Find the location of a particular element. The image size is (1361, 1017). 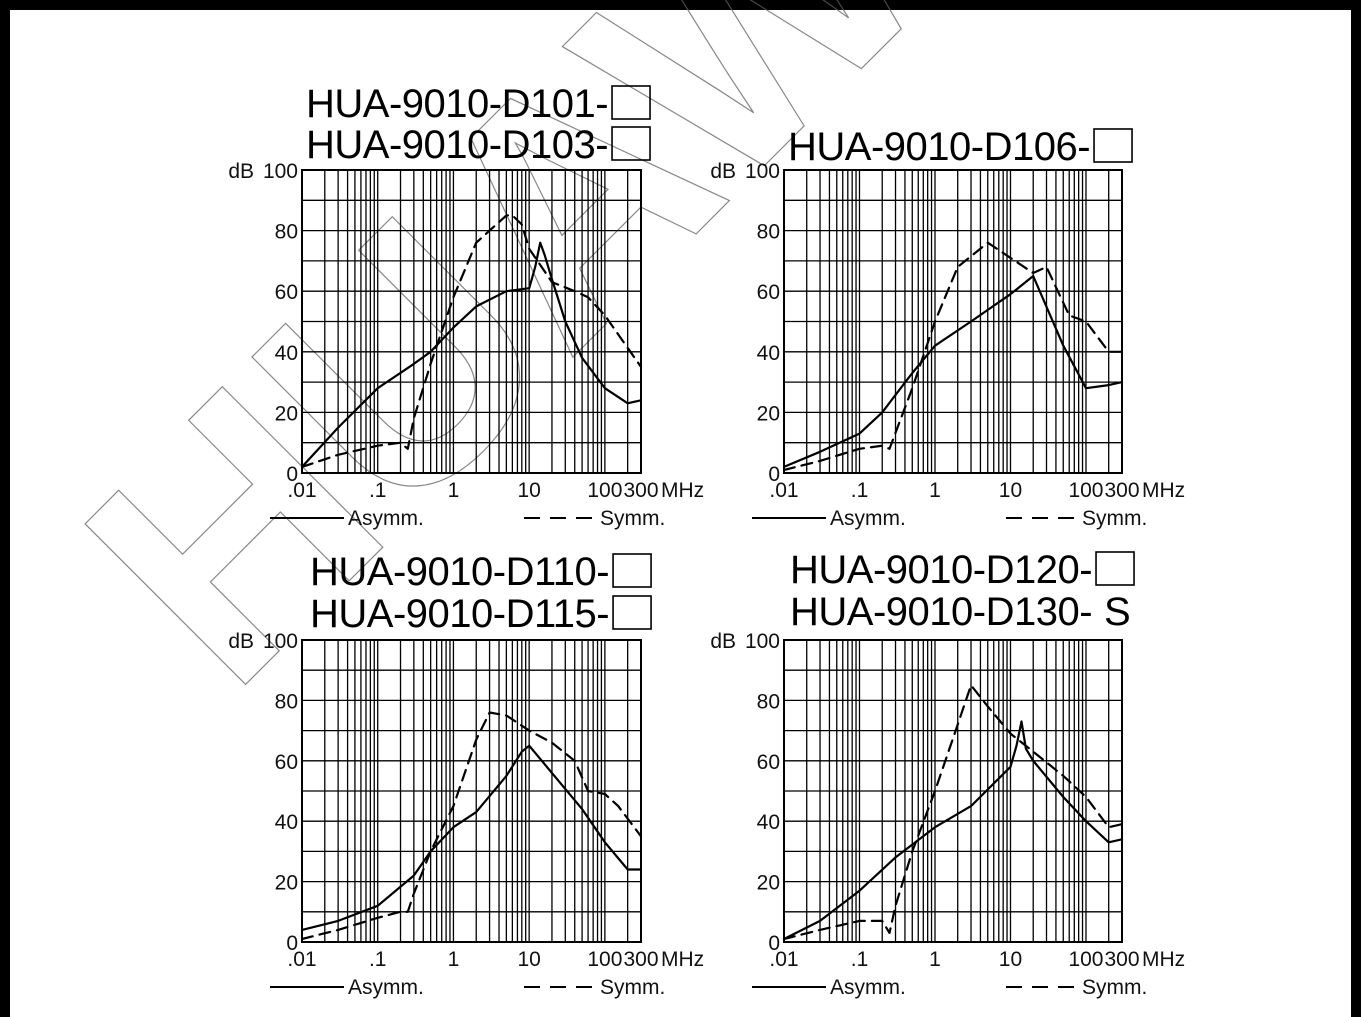

chart-title: HUA-9010-D120- is located at coordinates (941, 570).